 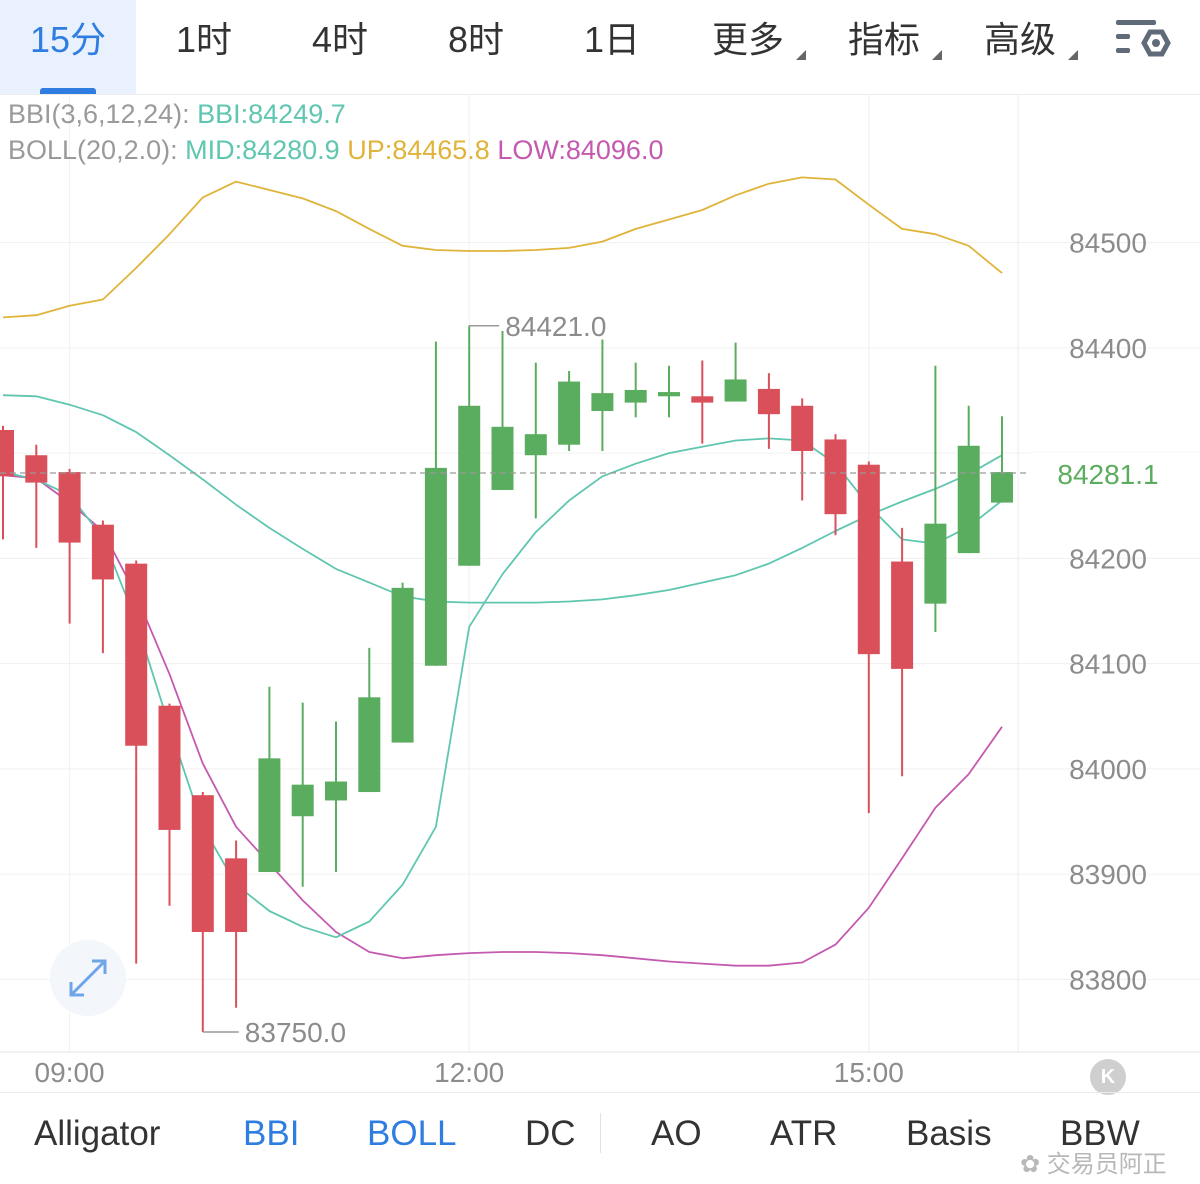 I want to click on tab-label: 更多, so click(x=747, y=39).